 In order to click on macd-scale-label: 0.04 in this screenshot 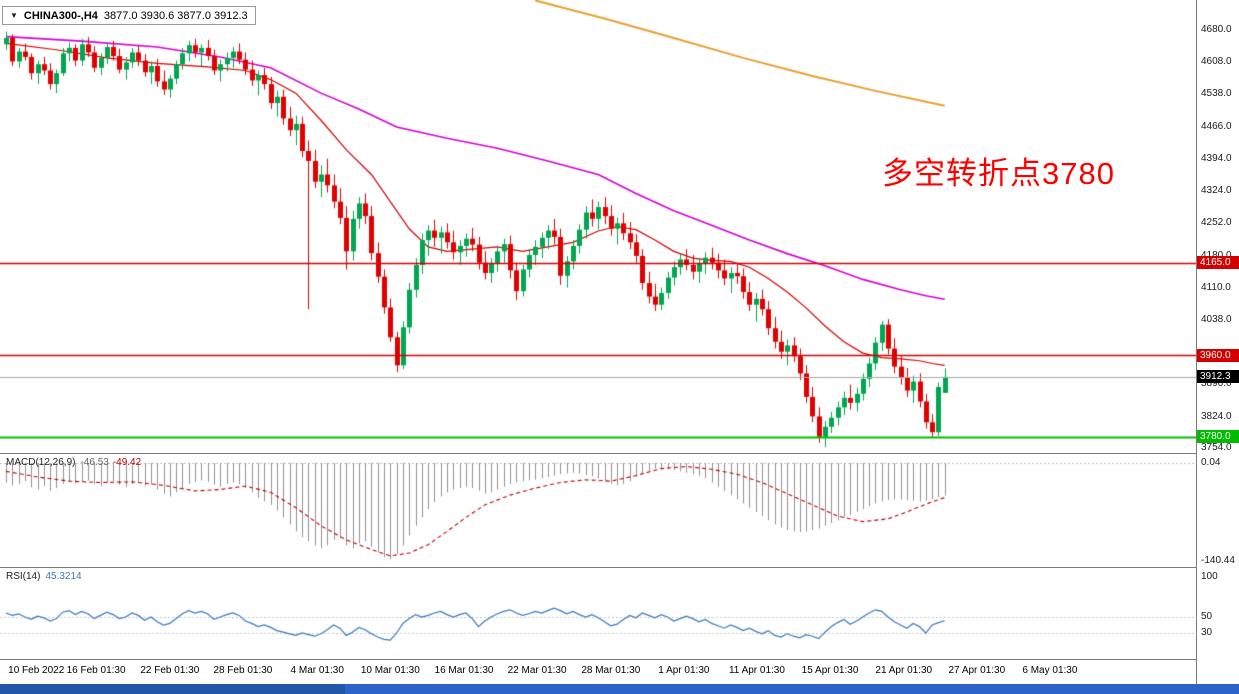, I will do `click(1211, 462)`.